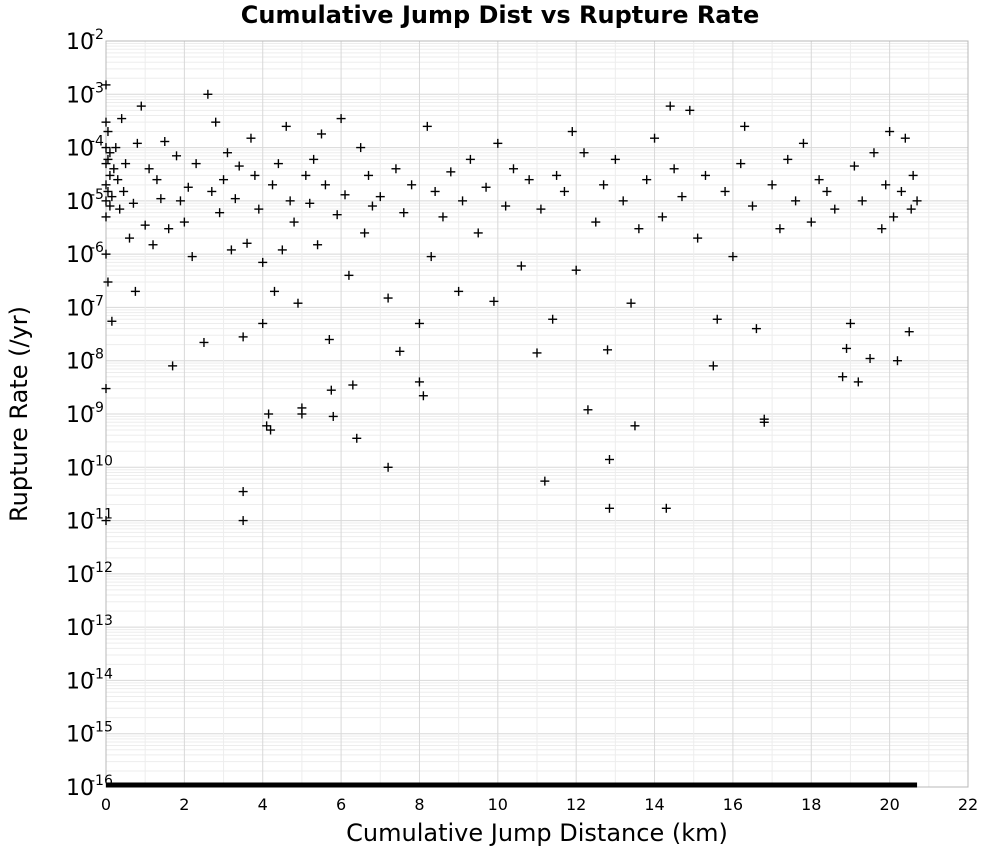 The height and width of the screenshot is (850, 1000). What do you see at coordinates (500, 15) in the screenshot?
I see `chart-title: Cumulative Jump Dist vs Rupture Rate` at bounding box center [500, 15].